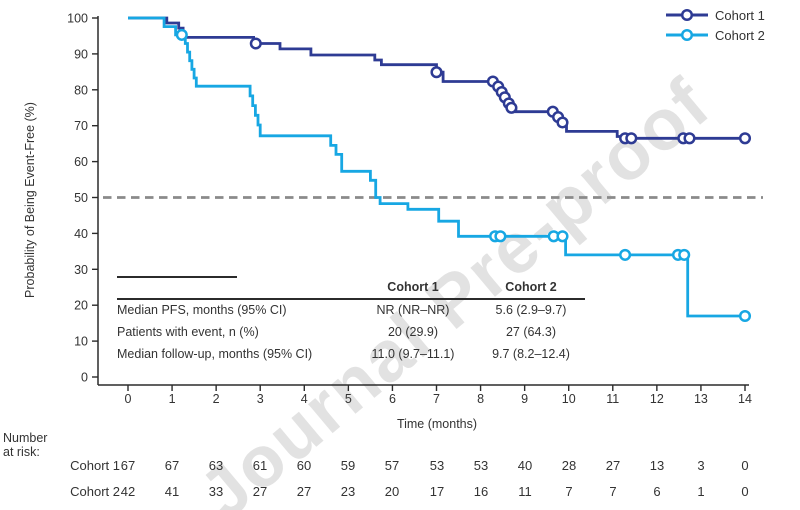  I want to click on risk-count-cohort-2-month-6: 20, so click(392, 491).